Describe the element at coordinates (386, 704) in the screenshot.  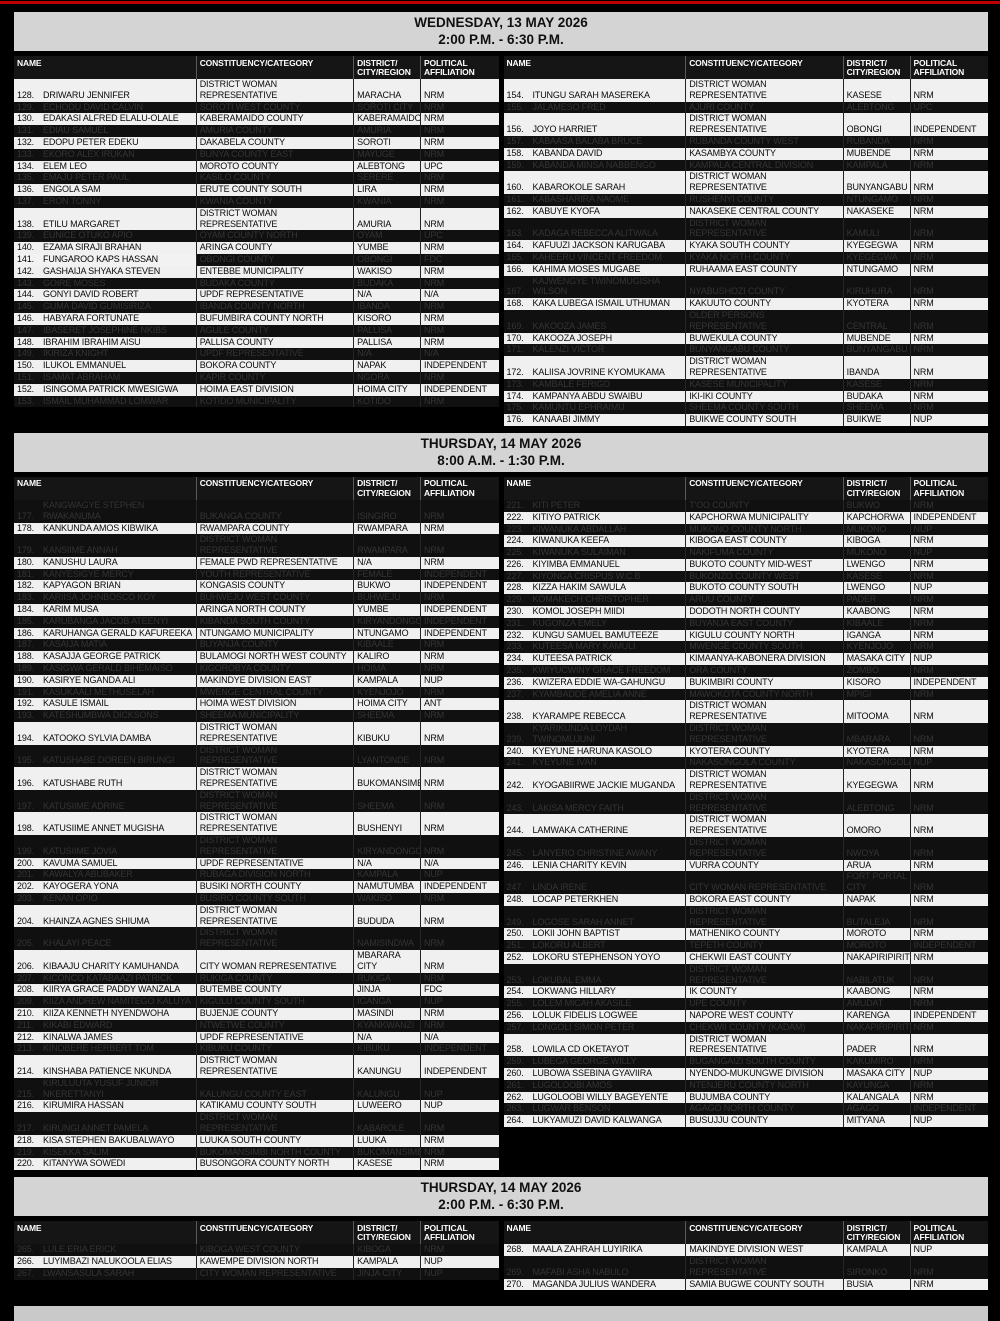
I see `cell-district: HOIMA CITY` at that location.